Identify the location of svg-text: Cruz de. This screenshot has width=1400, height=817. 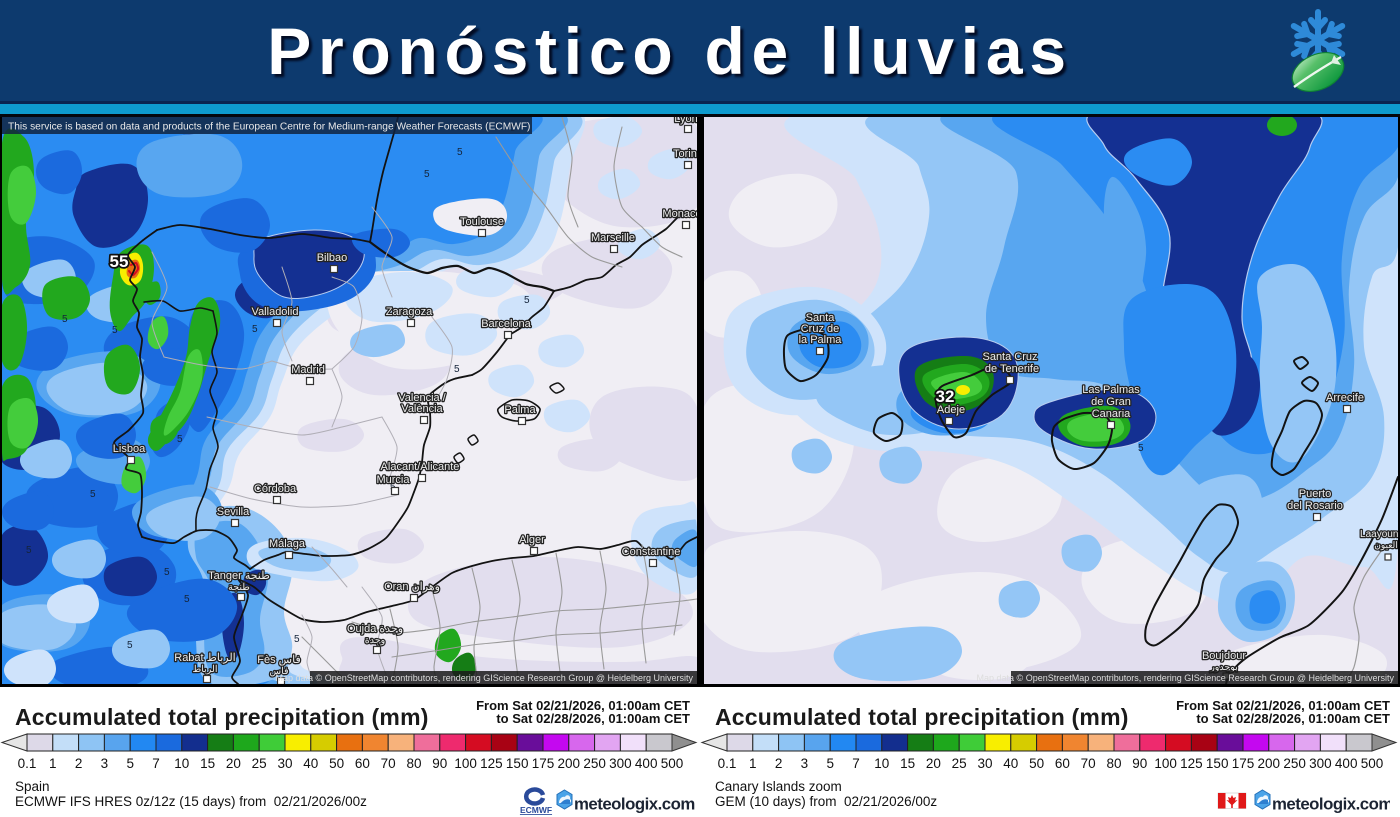
(820, 329).